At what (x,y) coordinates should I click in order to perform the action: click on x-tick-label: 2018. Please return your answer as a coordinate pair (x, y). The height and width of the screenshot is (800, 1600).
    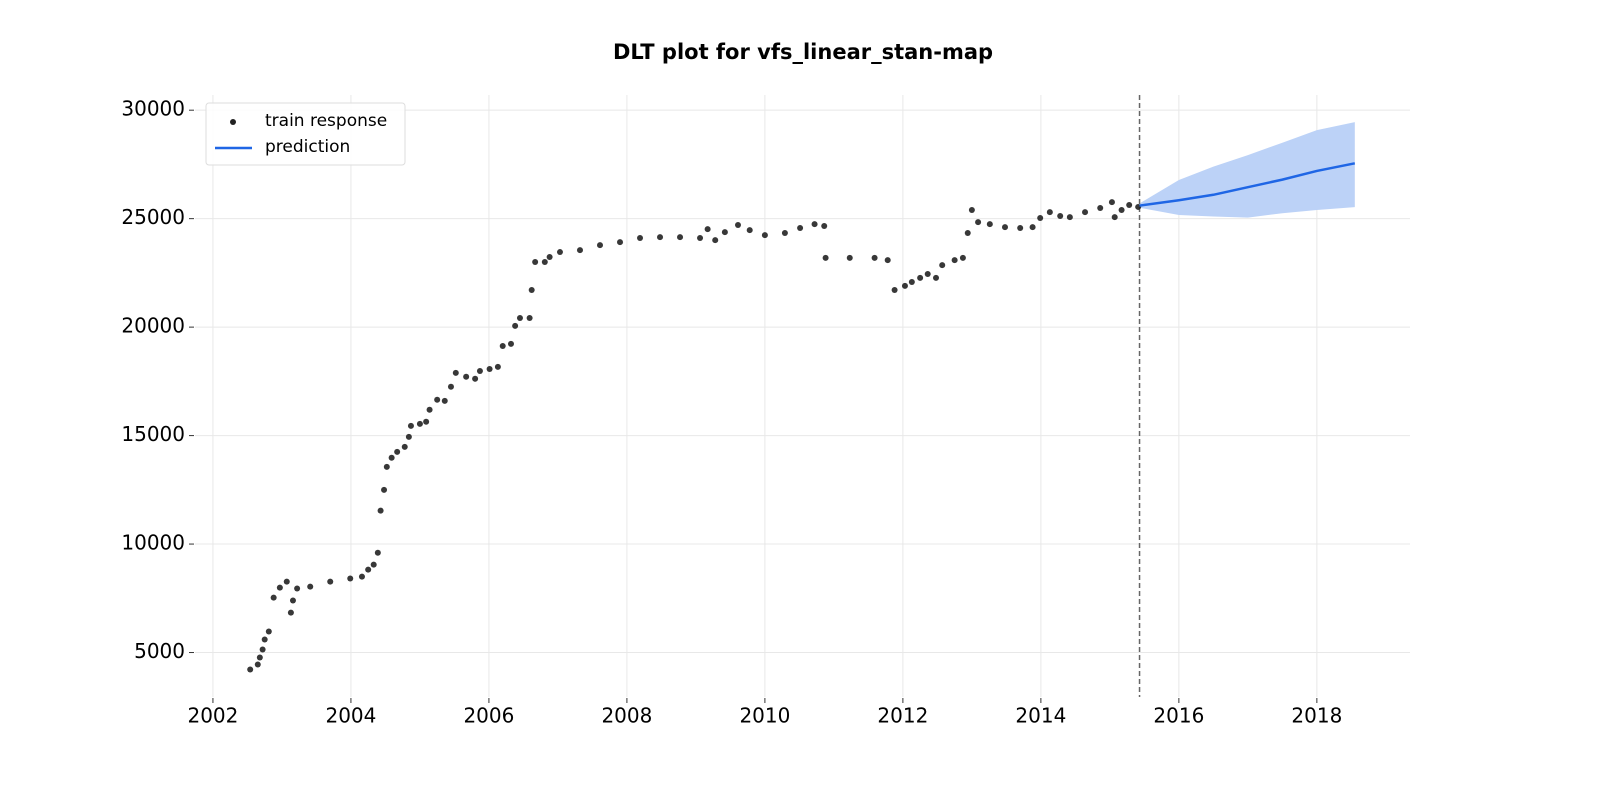
    Looking at the image, I should click on (1316, 716).